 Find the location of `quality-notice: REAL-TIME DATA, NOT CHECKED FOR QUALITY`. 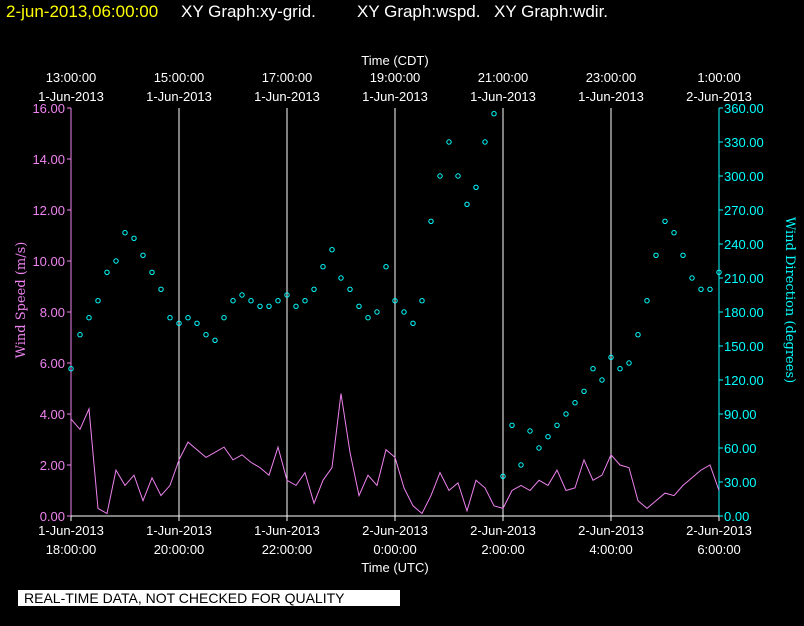

quality-notice: REAL-TIME DATA, NOT CHECKED FOR QUALITY is located at coordinates (184, 598).